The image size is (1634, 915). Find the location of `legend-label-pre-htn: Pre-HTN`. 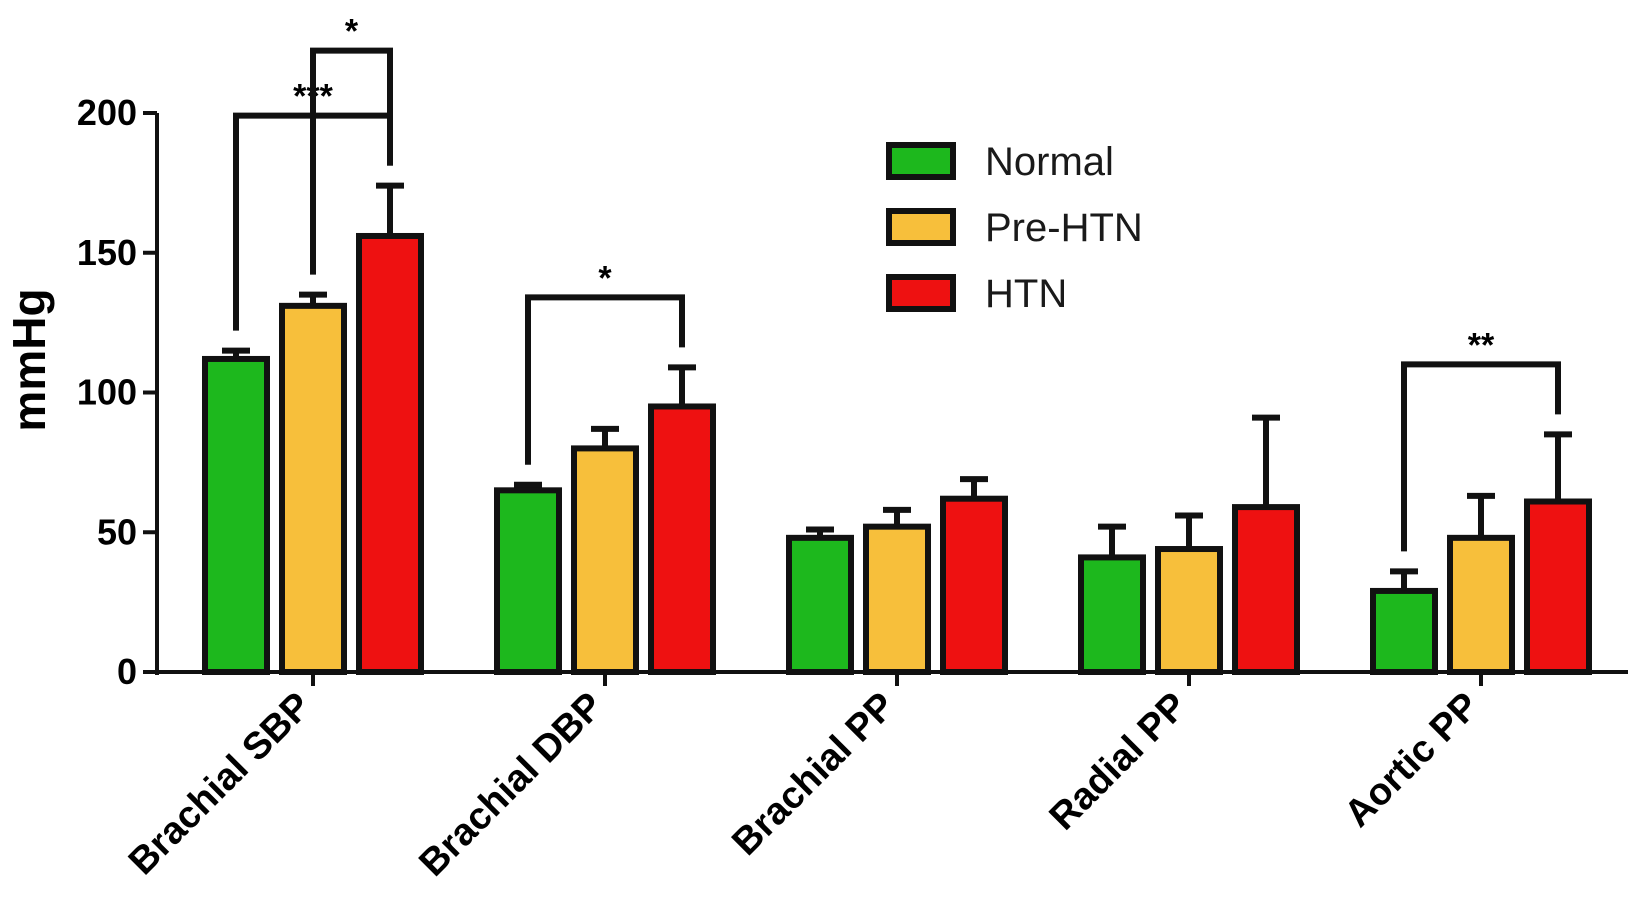

legend-label-pre-htn: Pre-HTN is located at coordinates (1064, 228).